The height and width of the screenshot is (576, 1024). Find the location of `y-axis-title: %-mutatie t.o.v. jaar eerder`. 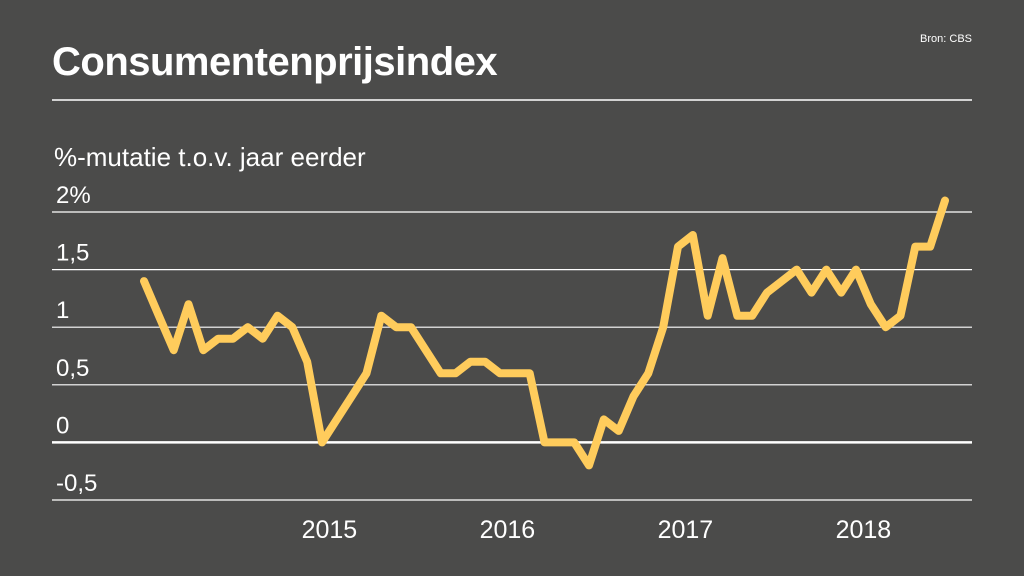

y-axis-title: %-mutatie t.o.v. jaar eerder is located at coordinates (210, 157).